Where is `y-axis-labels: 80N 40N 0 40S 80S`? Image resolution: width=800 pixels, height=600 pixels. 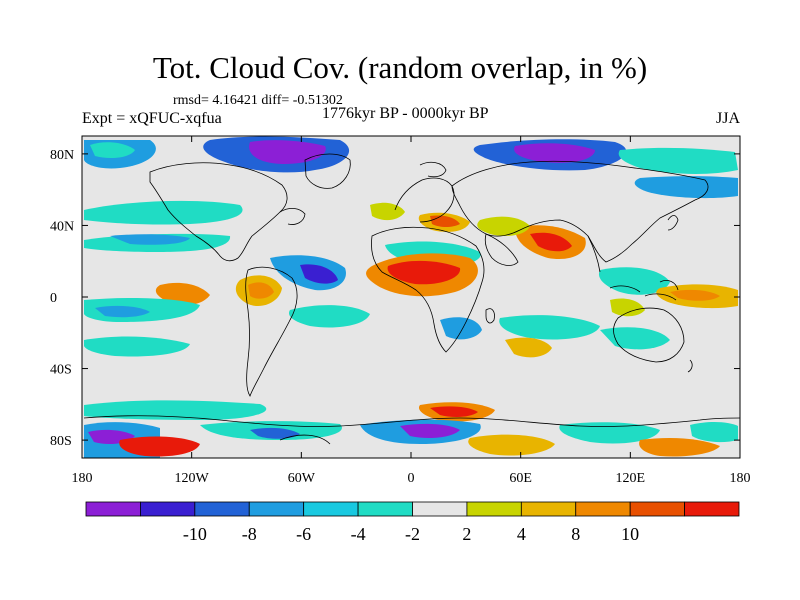 y-axis-labels: 80N 40N 0 40S 80S is located at coordinates (62, 298).